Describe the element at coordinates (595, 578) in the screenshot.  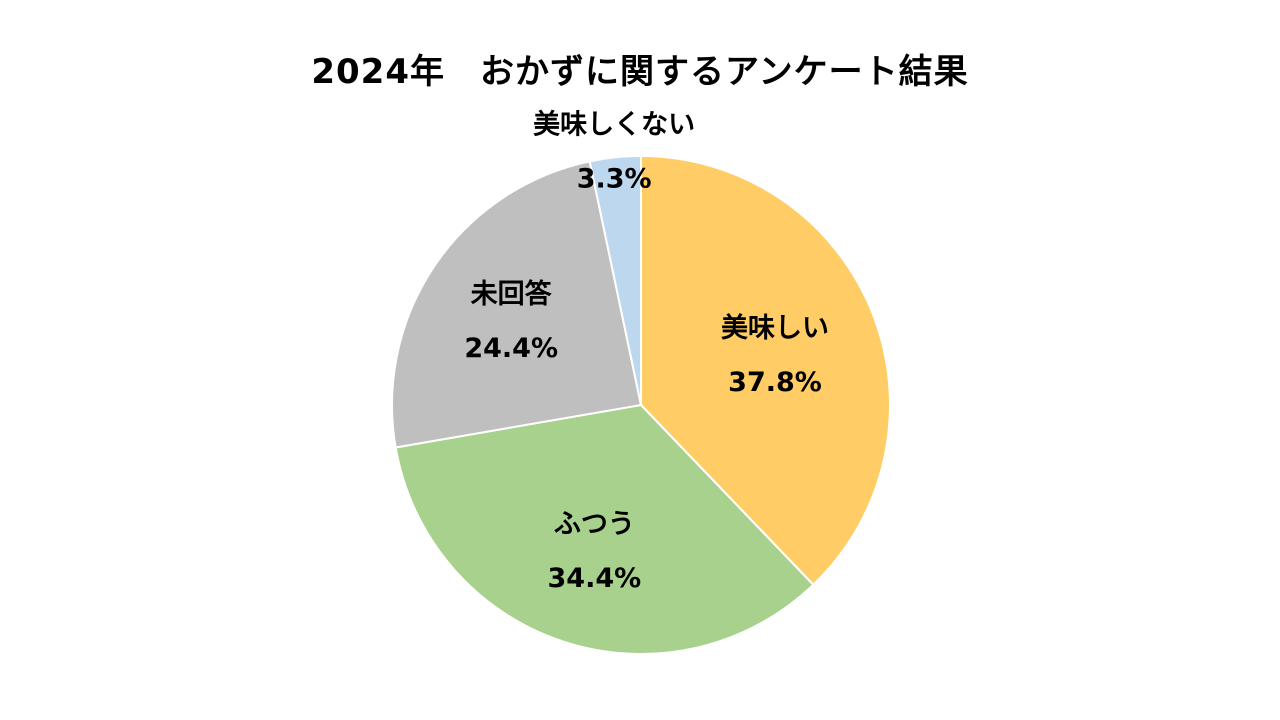
I see `slice-value-label-futsuu: 34.4%` at that location.